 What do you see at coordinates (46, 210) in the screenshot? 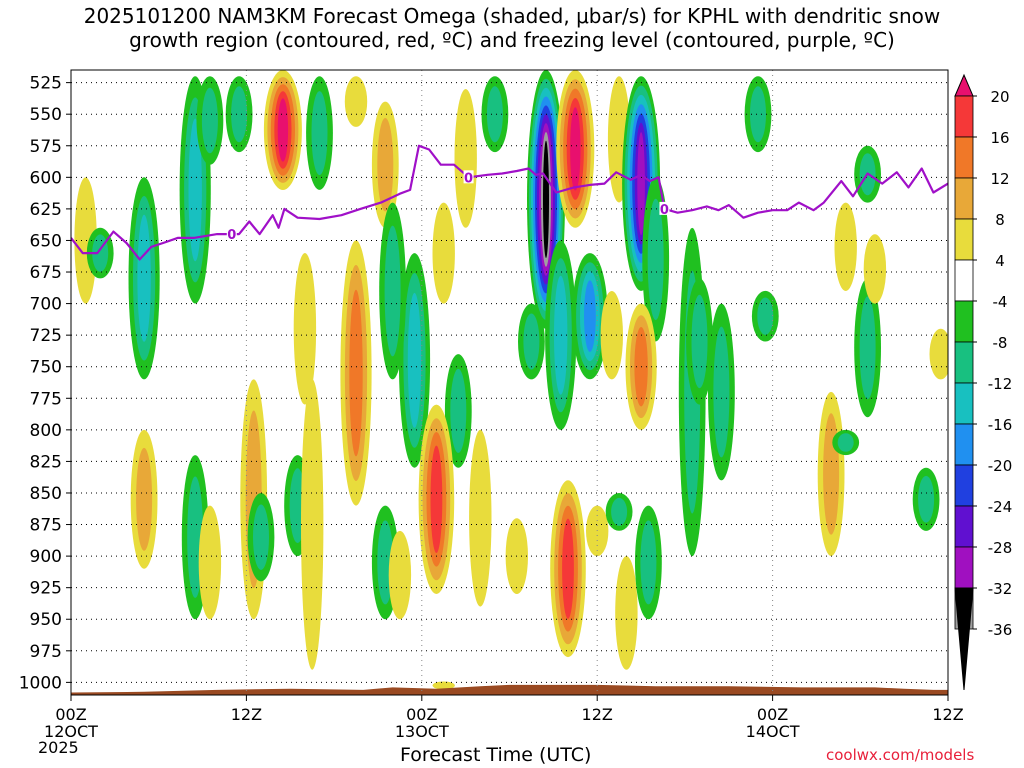
I see `y-tick-label: 625` at bounding box center [46, 210].